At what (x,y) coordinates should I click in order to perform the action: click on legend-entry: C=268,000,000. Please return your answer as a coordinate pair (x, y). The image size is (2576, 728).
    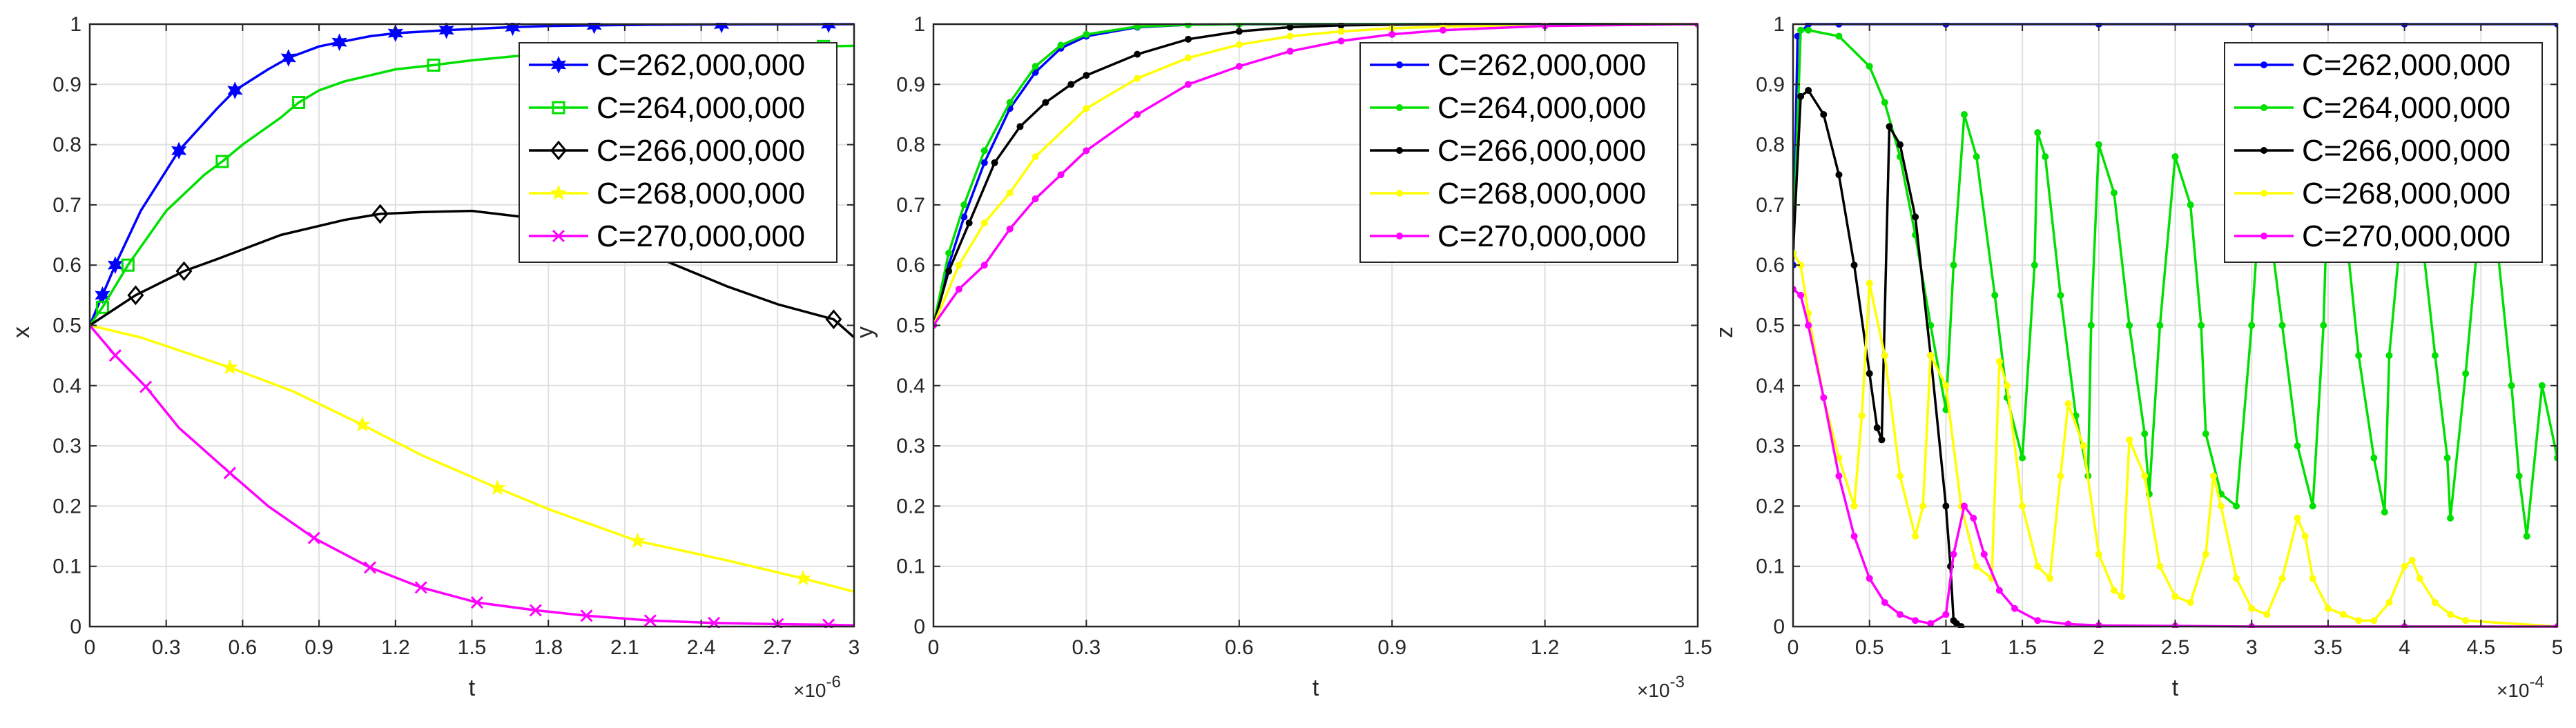
    Looking at the image, I should click on (667, 193).